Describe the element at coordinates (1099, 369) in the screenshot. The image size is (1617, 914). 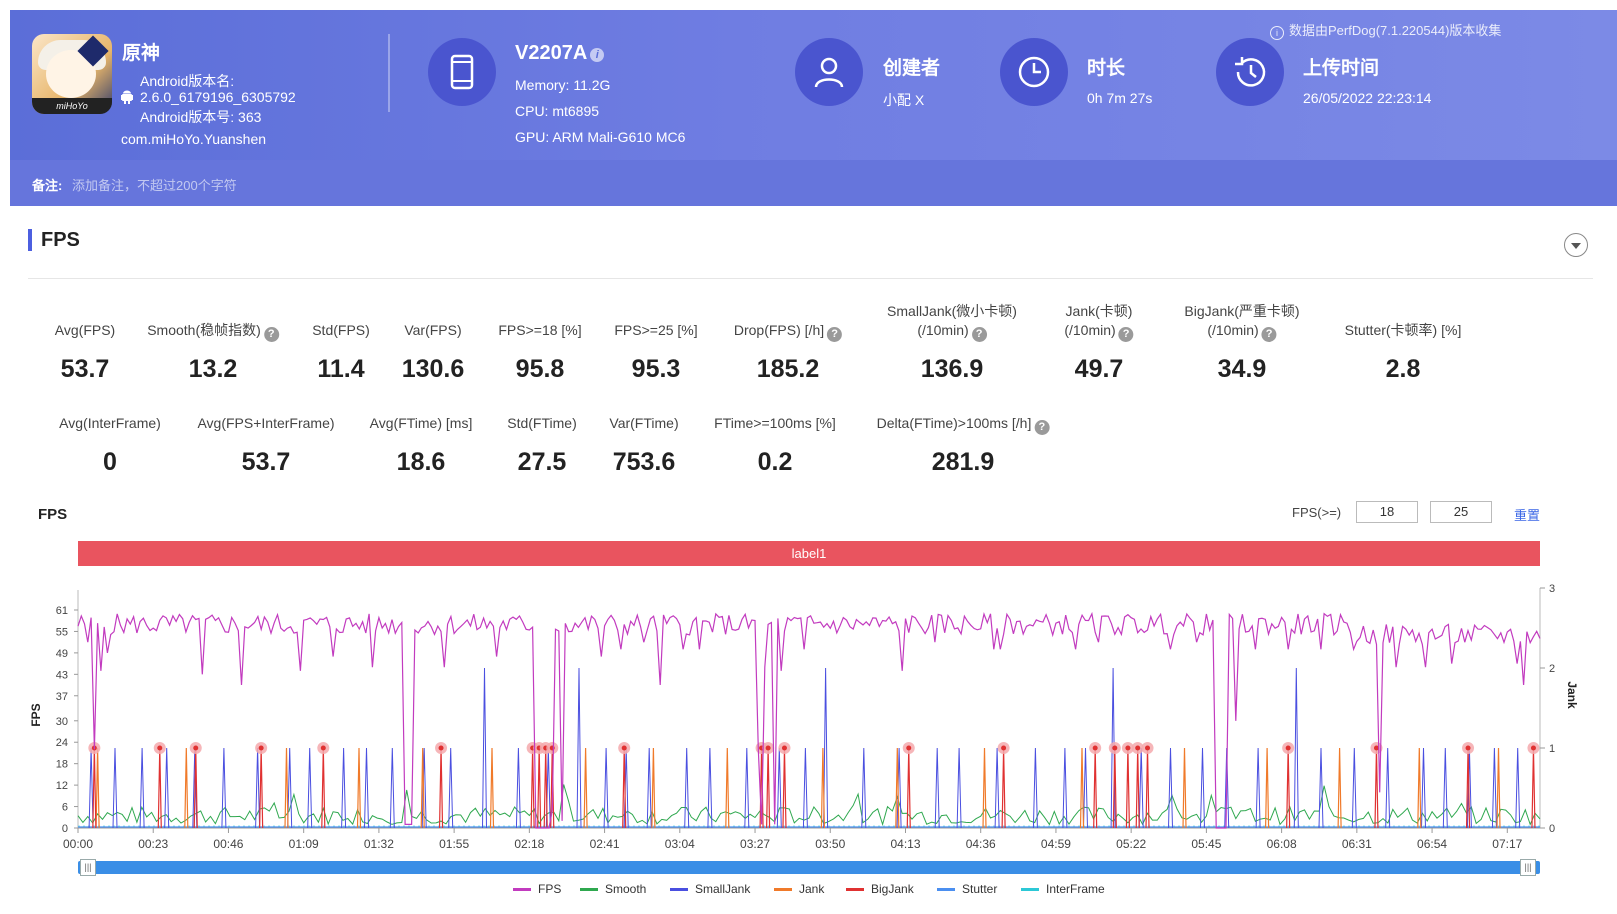
I see `metrics_row1-value-8: 49.7` at that location.